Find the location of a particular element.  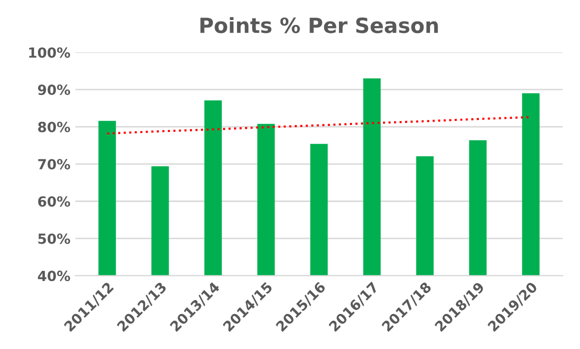

chart-title: Points % Per Season is located at coordinates (319, 25).